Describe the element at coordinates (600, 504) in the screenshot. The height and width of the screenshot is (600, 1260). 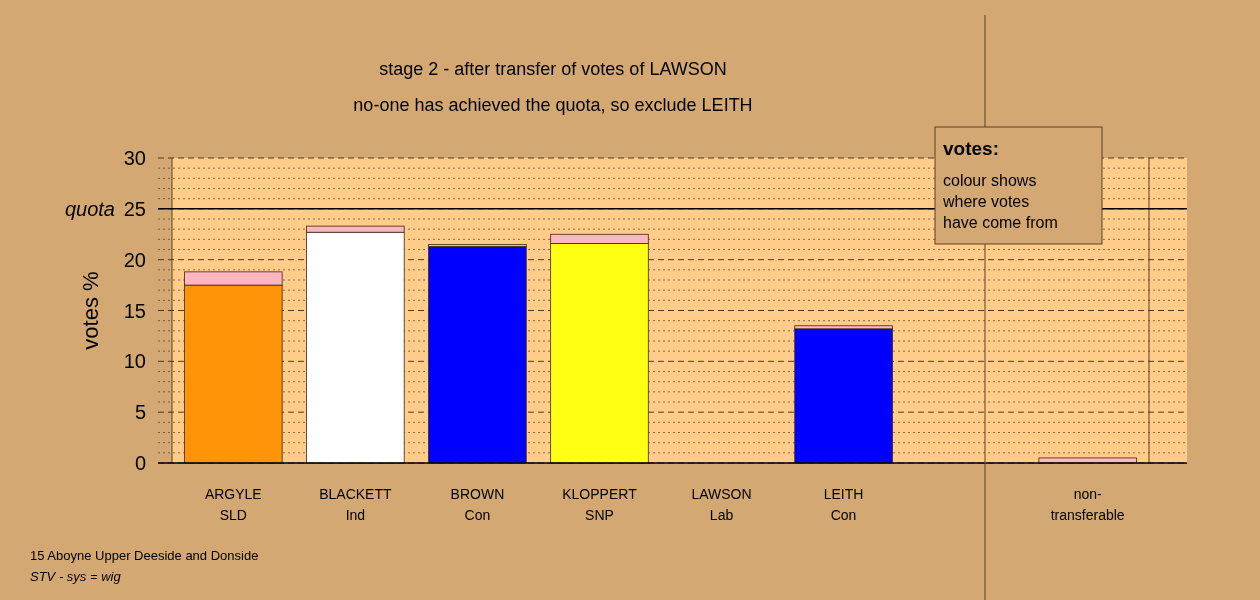
I see `x-tick-label: KLOPPERT SNP` at that location.